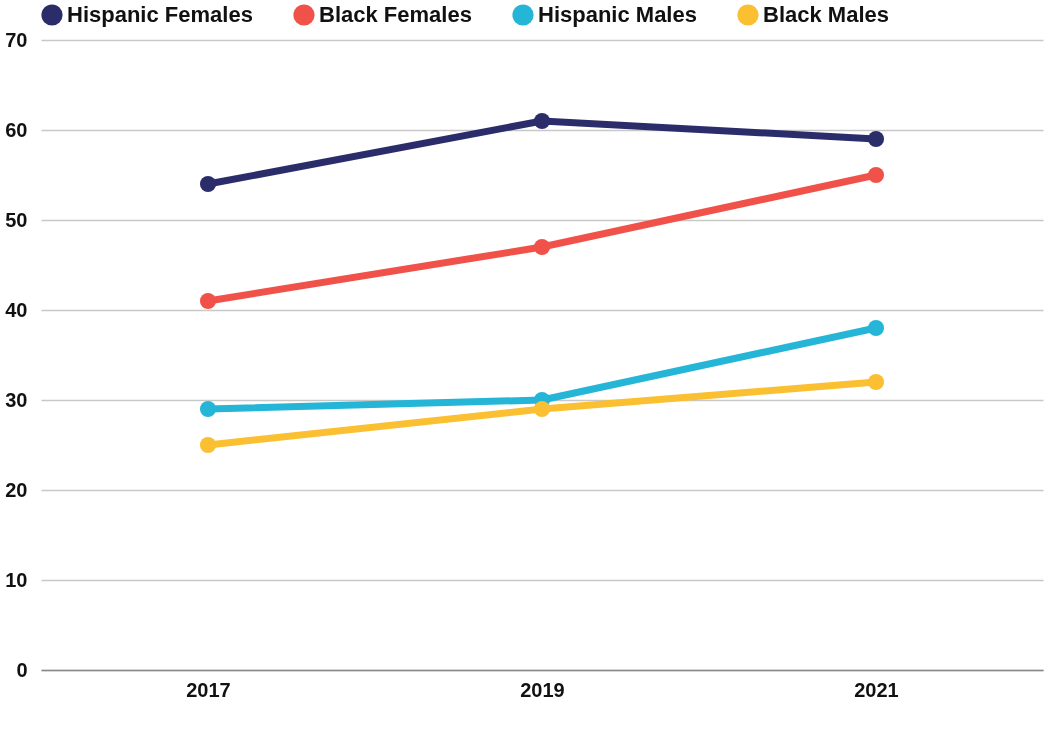  What do you see at coordinates (16, 219) in the screenshot?
I see `y-tick-label: 50` at bounding box center [16, 219].